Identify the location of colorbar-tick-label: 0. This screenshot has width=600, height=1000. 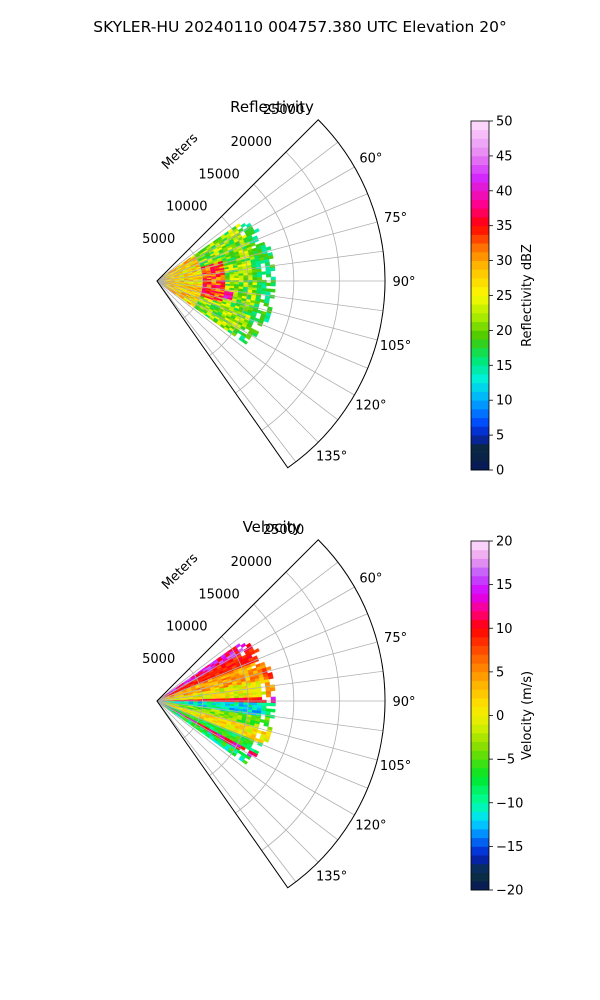
(500, 716).